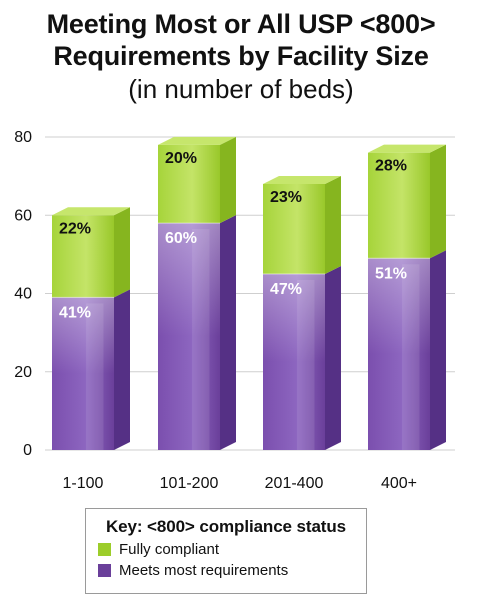  I want to click on x-category-label: 201-400, so click(294, 483).